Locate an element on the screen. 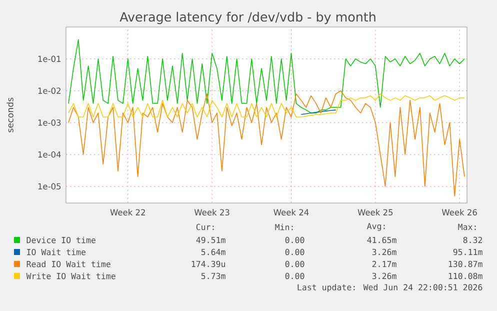 This screenshot has width=497, height=311. y-tick-label: 1e-01 is located at coordinates (49, 59).